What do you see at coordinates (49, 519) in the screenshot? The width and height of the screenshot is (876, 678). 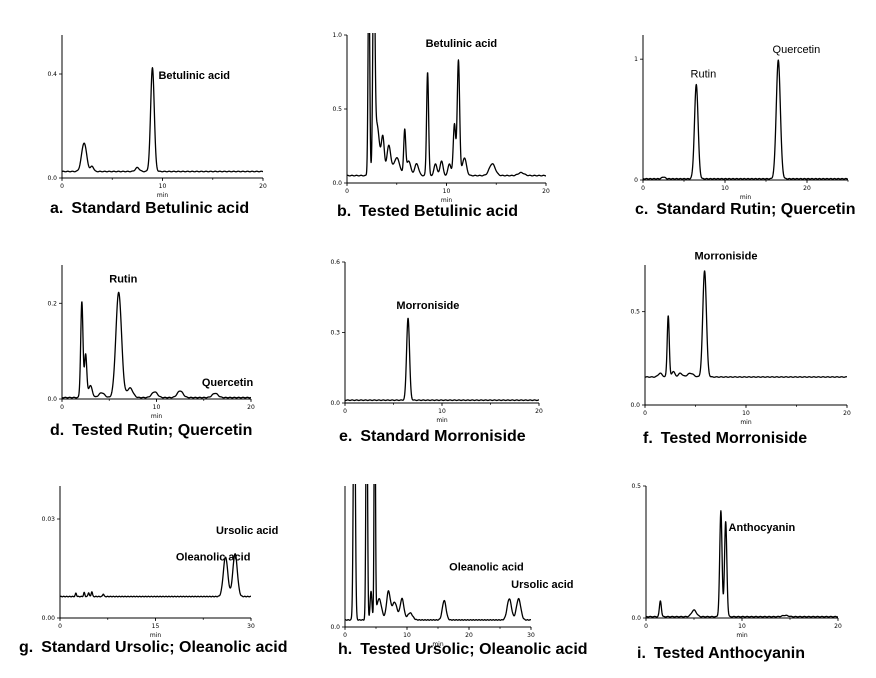 I see `y-tick-label: 0.03` at bounding box center [49, 519].